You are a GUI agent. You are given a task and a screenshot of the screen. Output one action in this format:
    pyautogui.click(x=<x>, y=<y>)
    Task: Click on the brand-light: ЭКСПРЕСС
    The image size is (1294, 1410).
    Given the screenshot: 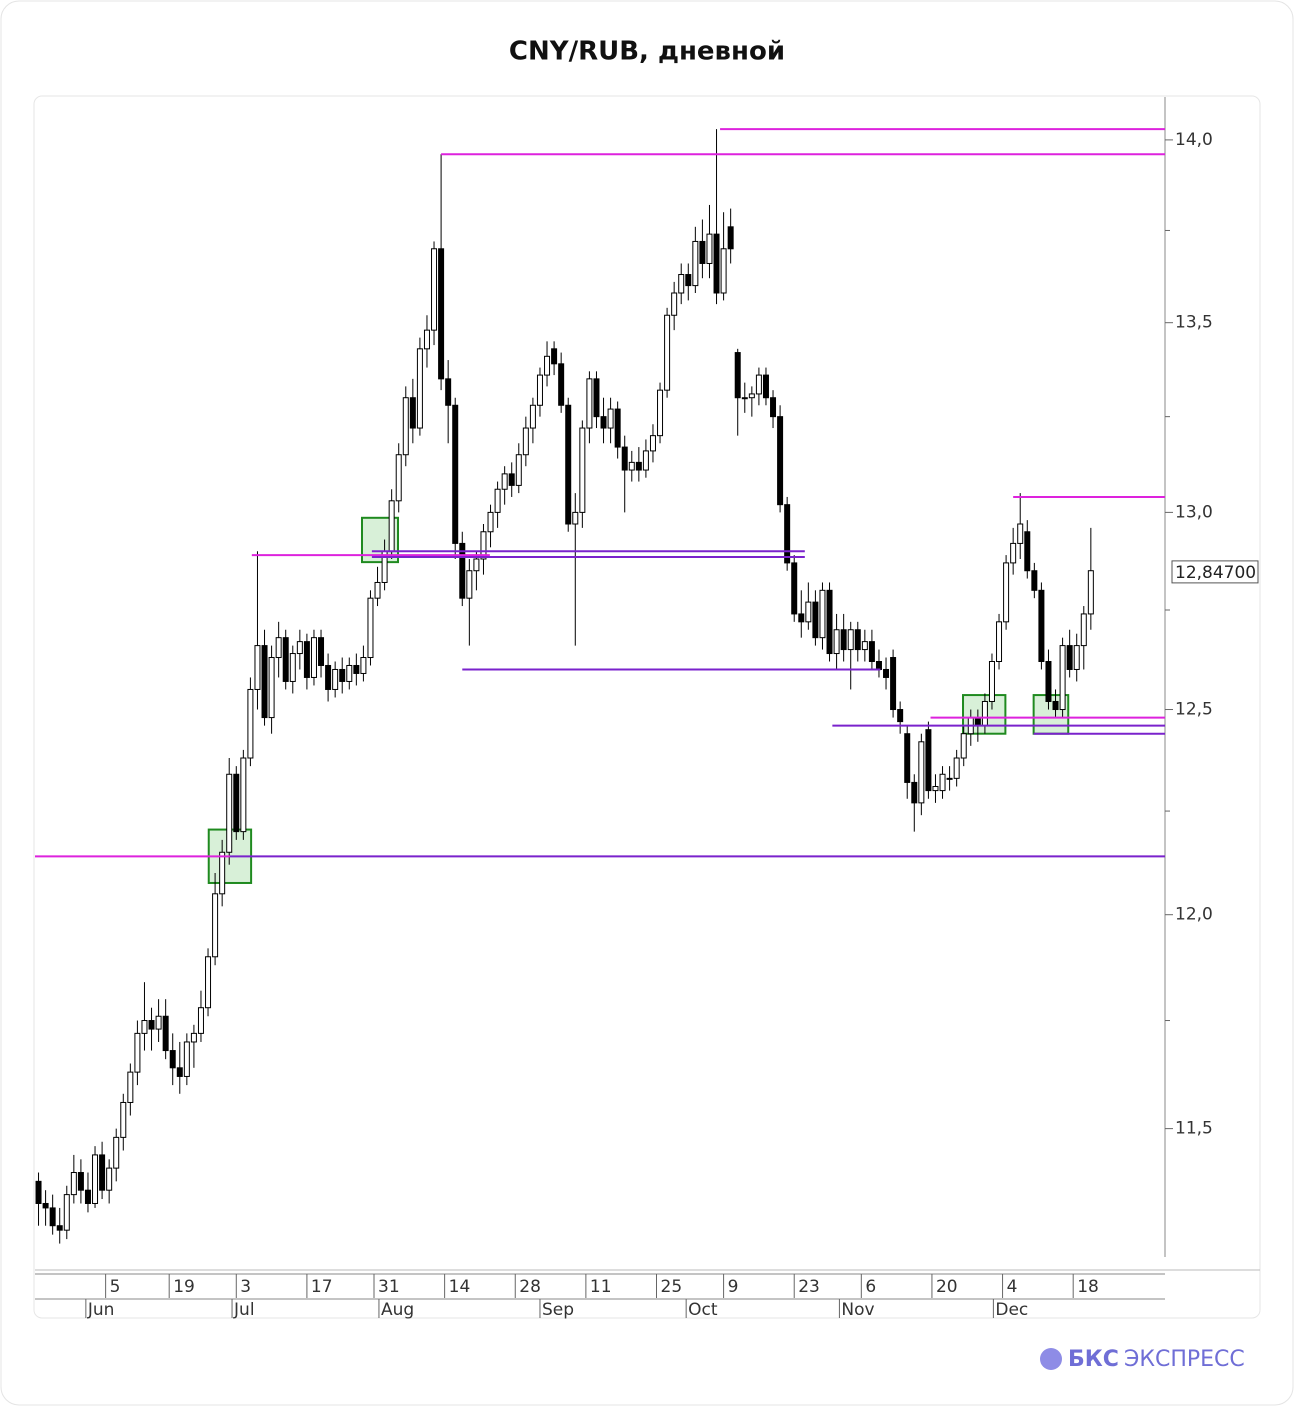 What is the action you would take?
    pyautogui.click(x=1184, y=1359)
    